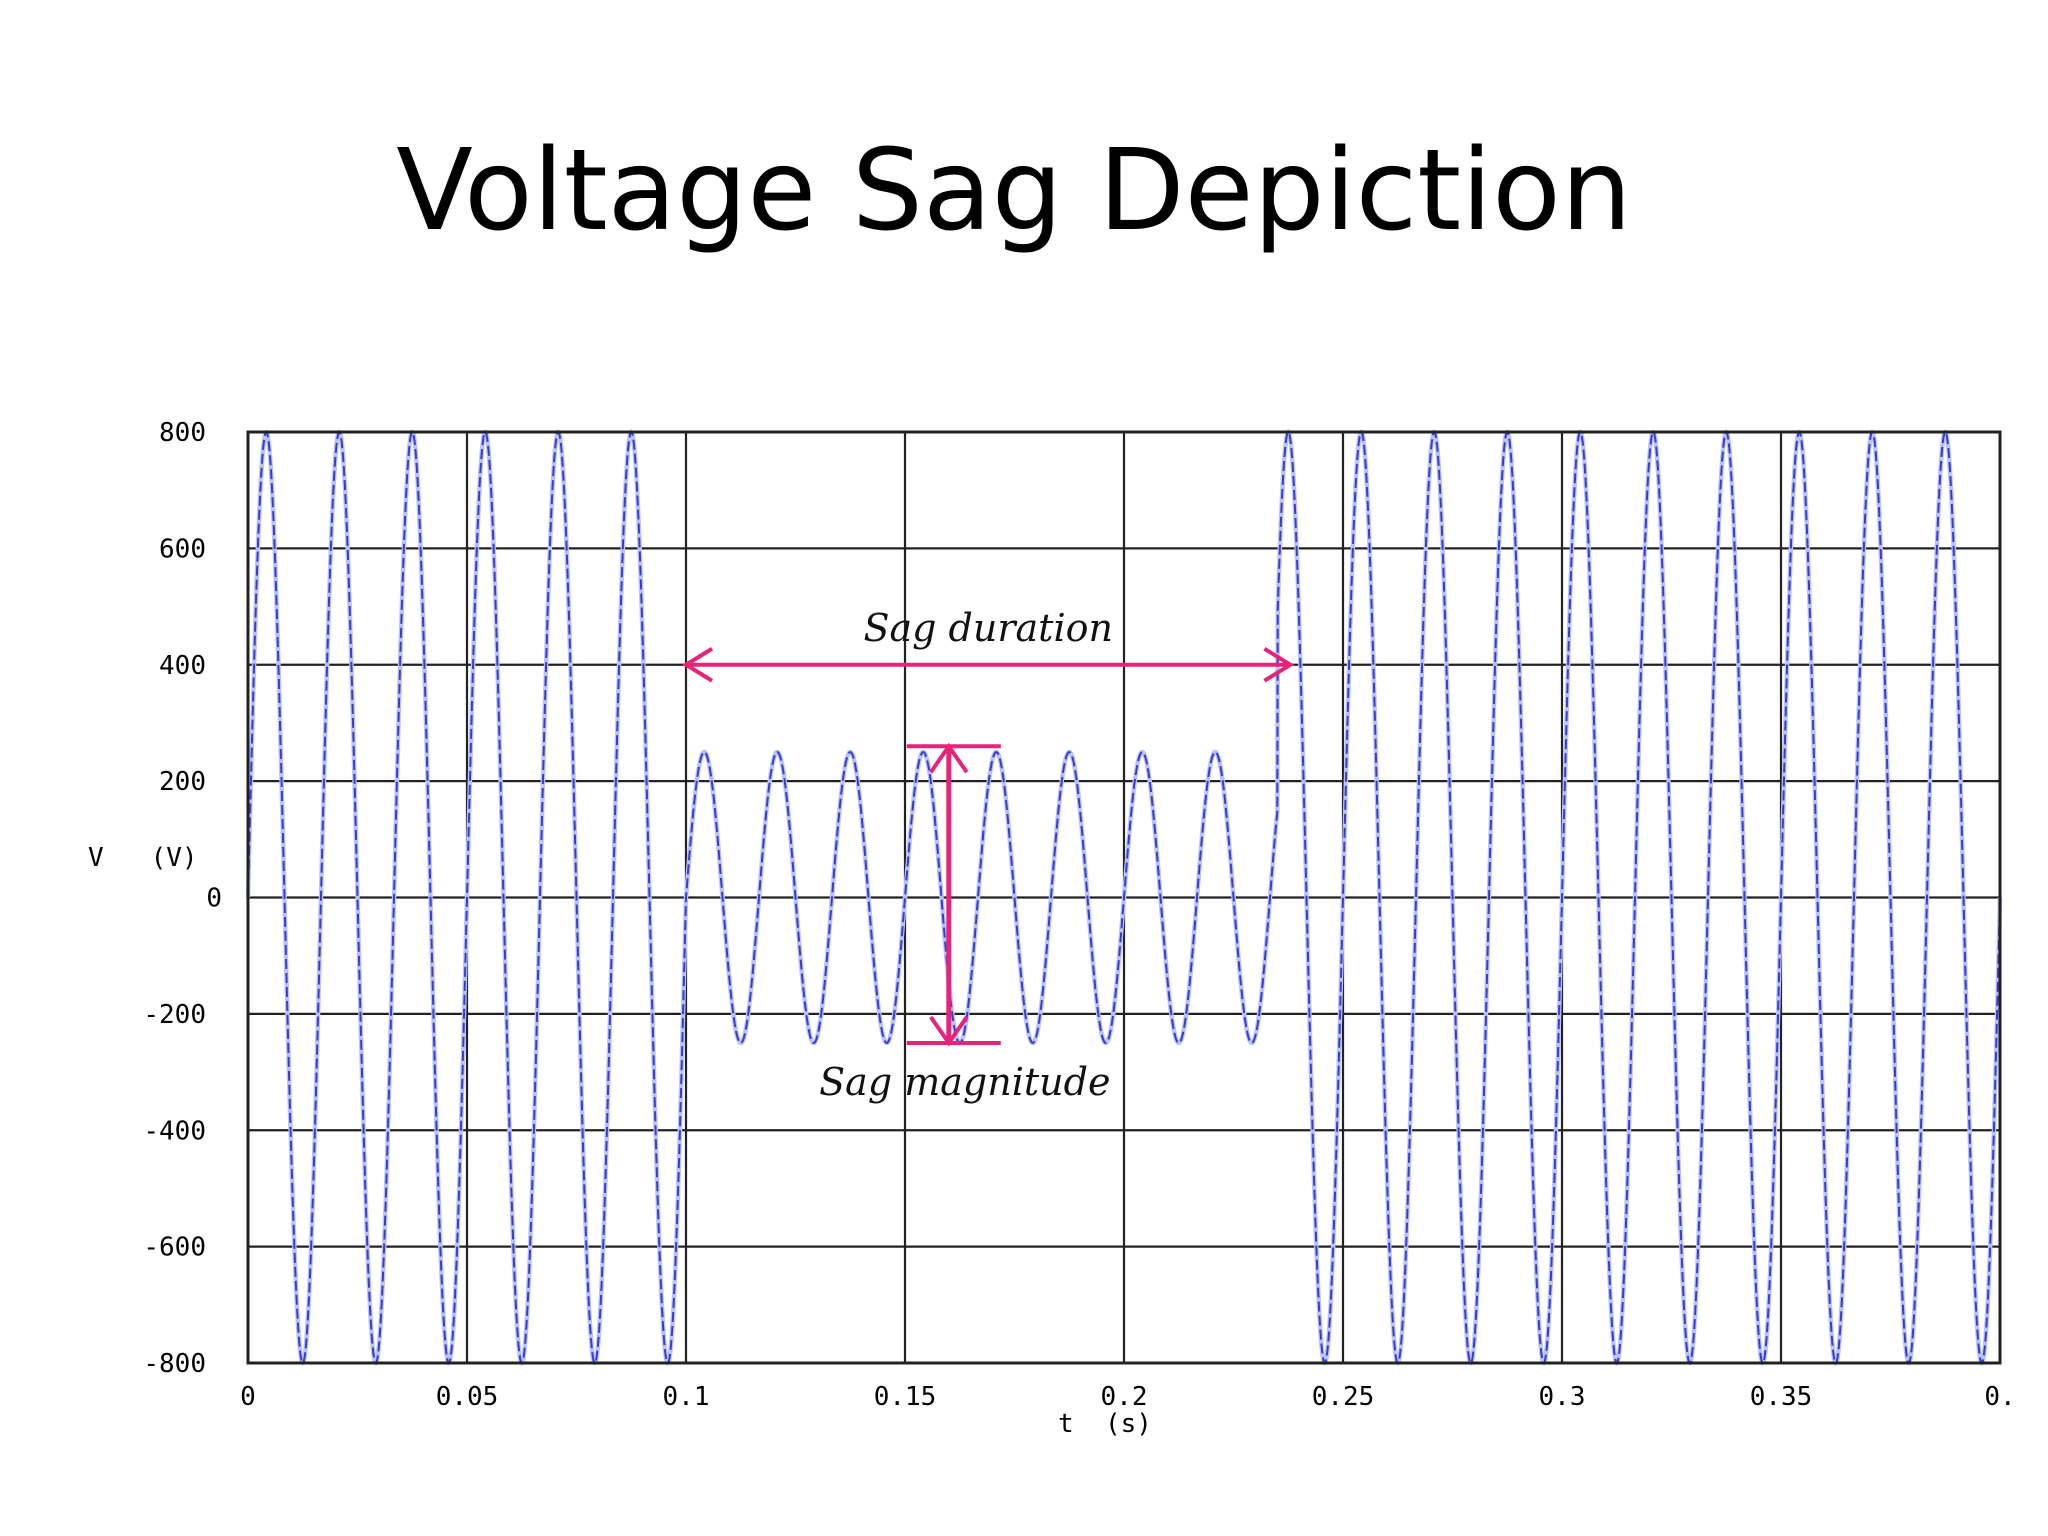  I want to click on sag-duration-arrowhead-left, so click(698, 665).